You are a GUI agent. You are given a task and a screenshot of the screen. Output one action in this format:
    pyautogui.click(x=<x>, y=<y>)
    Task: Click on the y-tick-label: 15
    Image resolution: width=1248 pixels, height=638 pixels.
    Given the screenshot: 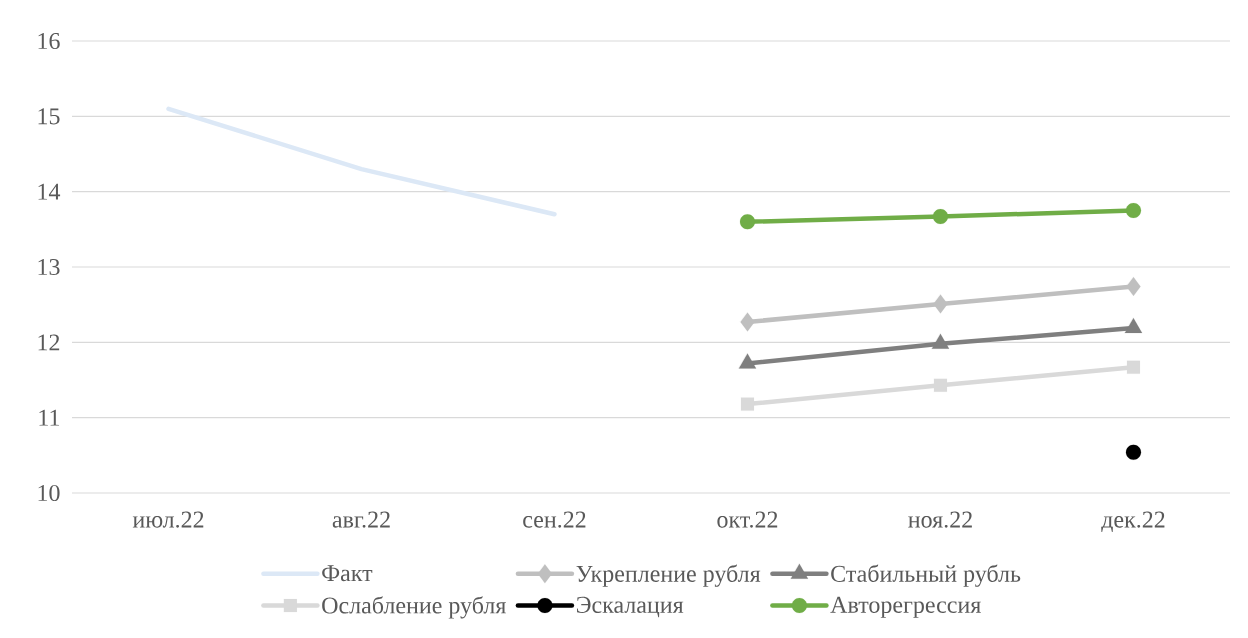 What is the action you would take?
    pyautogui.click(x=49, y=116)
    